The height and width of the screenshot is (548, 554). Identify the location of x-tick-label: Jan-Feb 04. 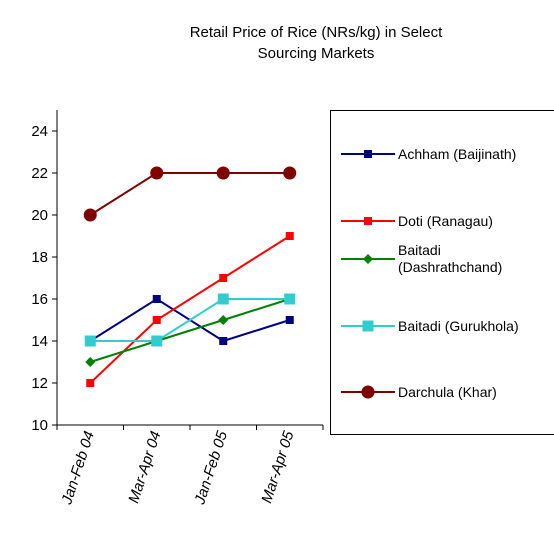
(78, 468).